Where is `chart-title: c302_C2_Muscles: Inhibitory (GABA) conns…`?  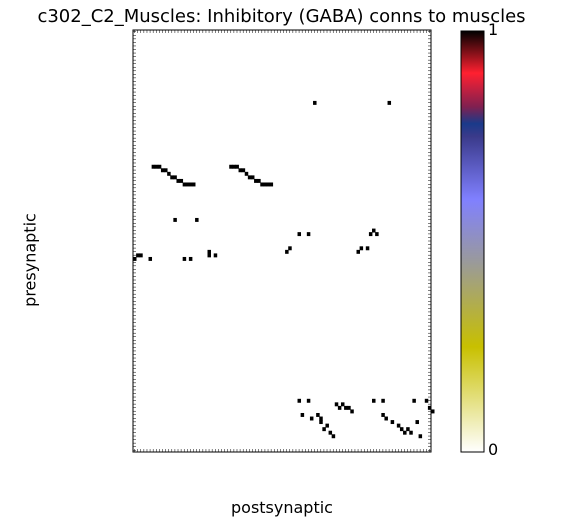 chart-title: c302_C2_Muscles: Inhibitory (GABA) conns… is located at coordinates (281, 16).